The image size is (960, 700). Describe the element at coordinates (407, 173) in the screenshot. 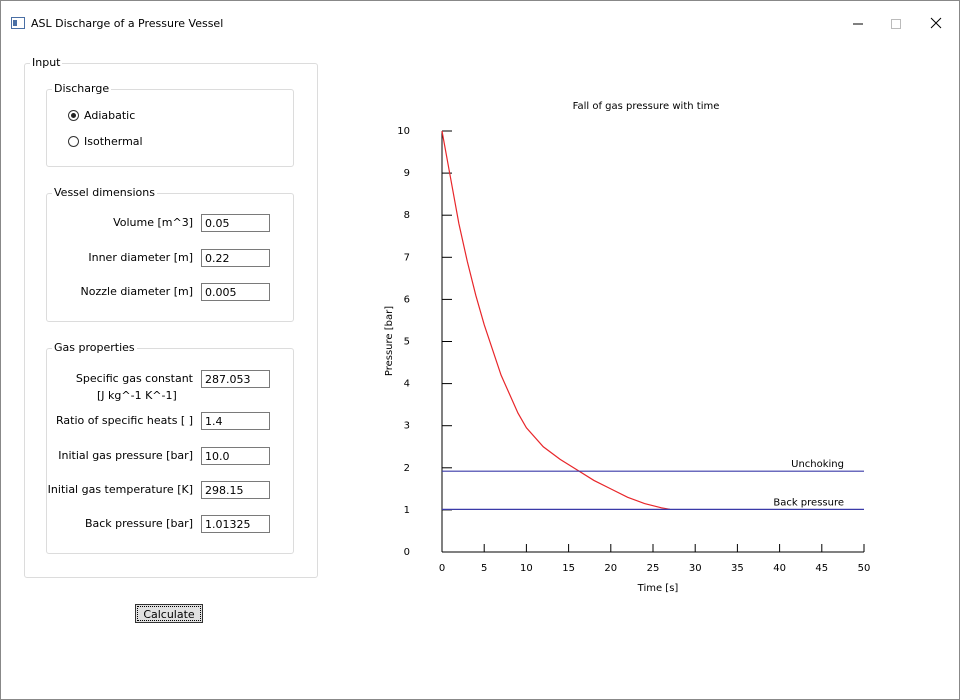

I see `y-tick-label: 9` at that location.